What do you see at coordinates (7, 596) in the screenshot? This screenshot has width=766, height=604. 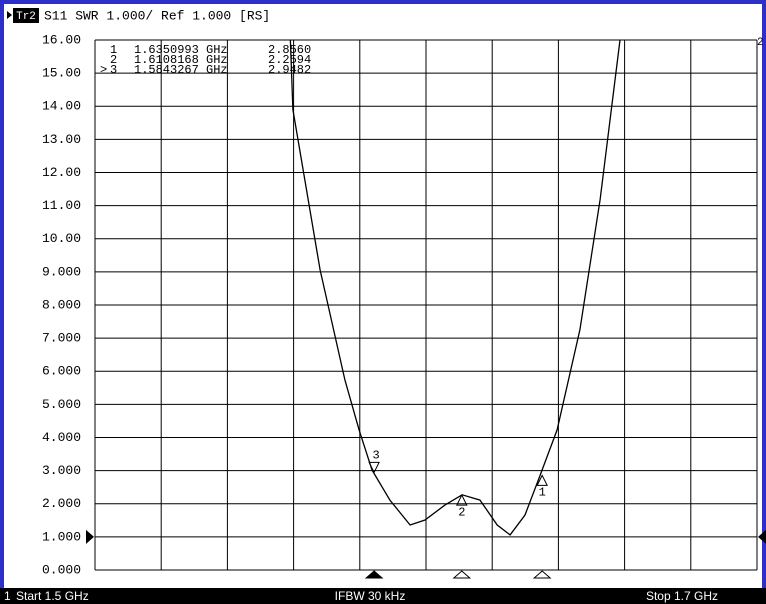 I see `channel: 1` at bounding box center [7, 596].